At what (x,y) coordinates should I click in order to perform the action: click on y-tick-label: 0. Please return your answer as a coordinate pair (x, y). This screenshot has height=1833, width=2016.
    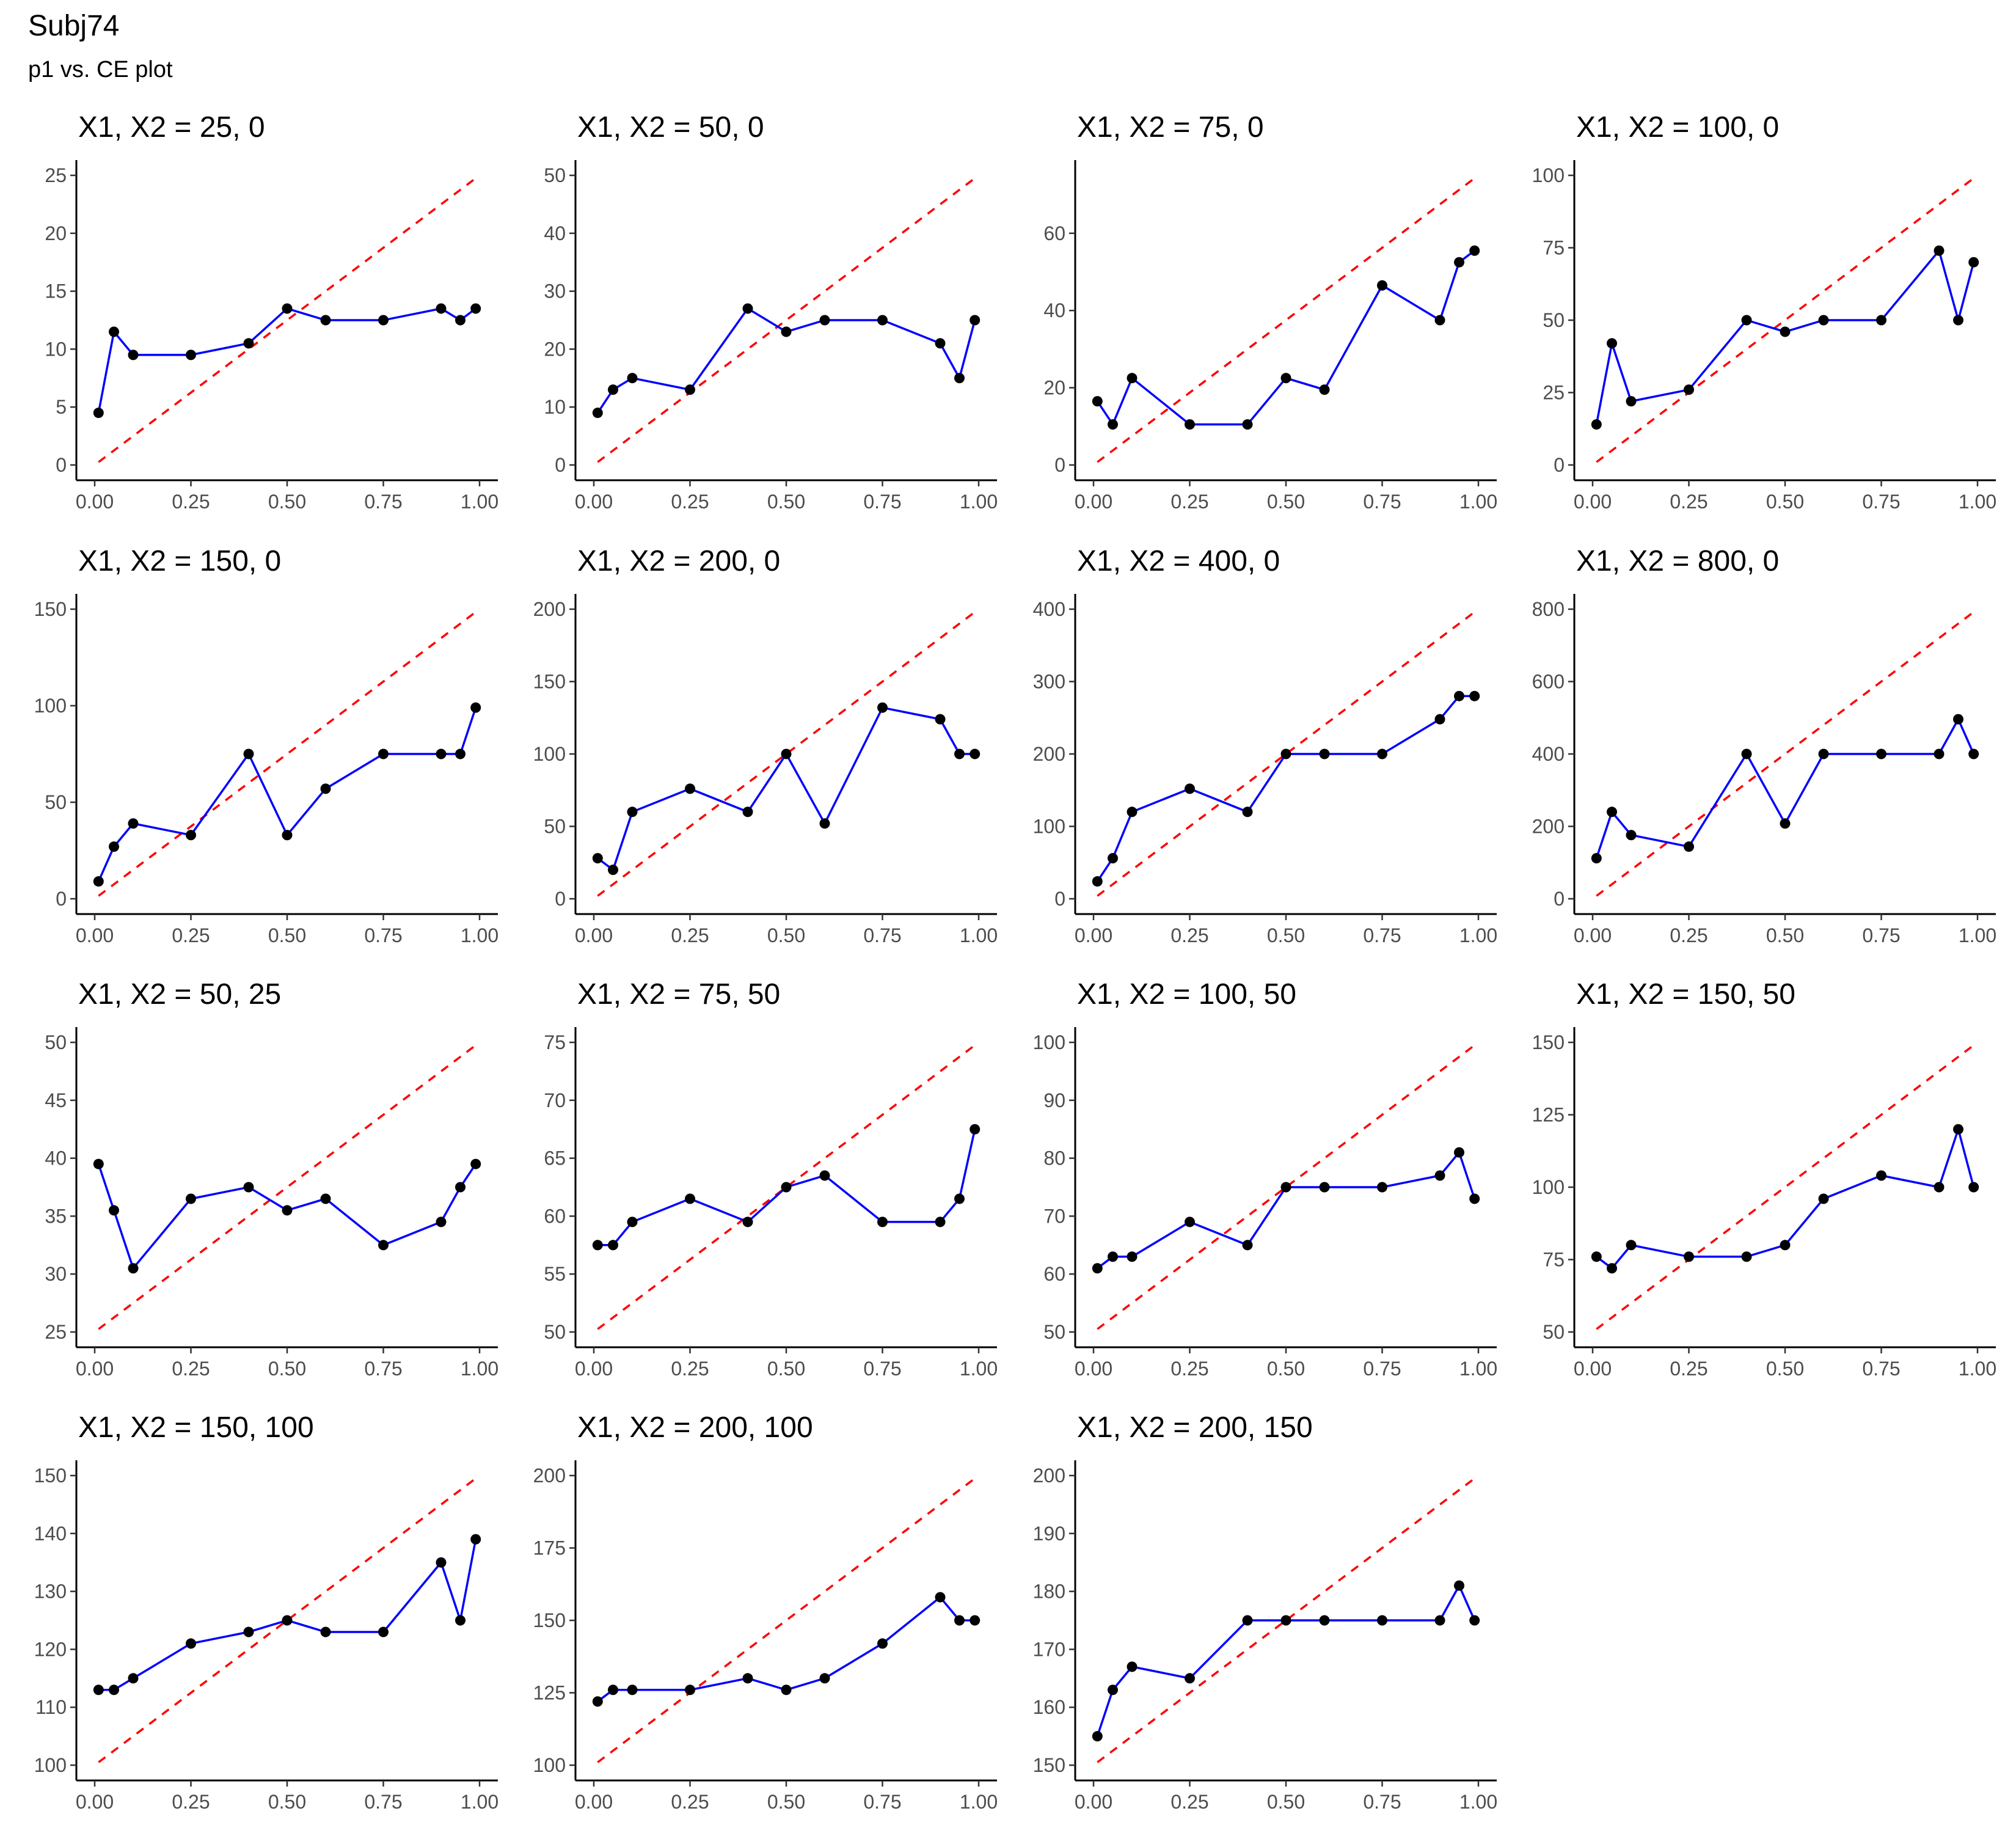
    Looking at the image, I should click on (1059, 899).